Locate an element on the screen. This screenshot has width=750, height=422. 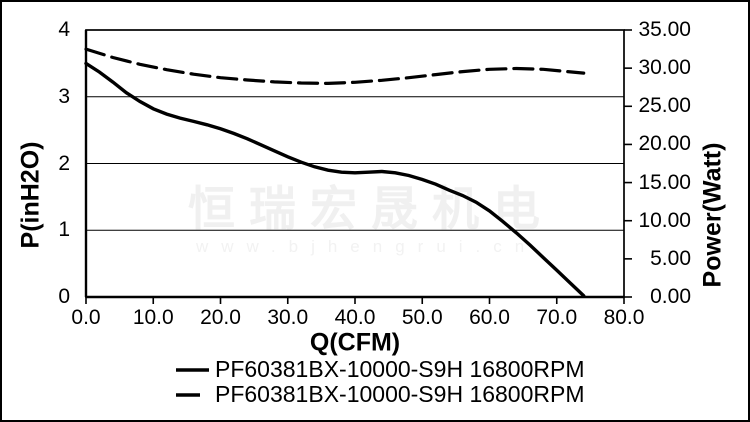
legend-label-pressure: PF60381BX-10000-S9H 16800RPM is located at coordinates (400, 369).